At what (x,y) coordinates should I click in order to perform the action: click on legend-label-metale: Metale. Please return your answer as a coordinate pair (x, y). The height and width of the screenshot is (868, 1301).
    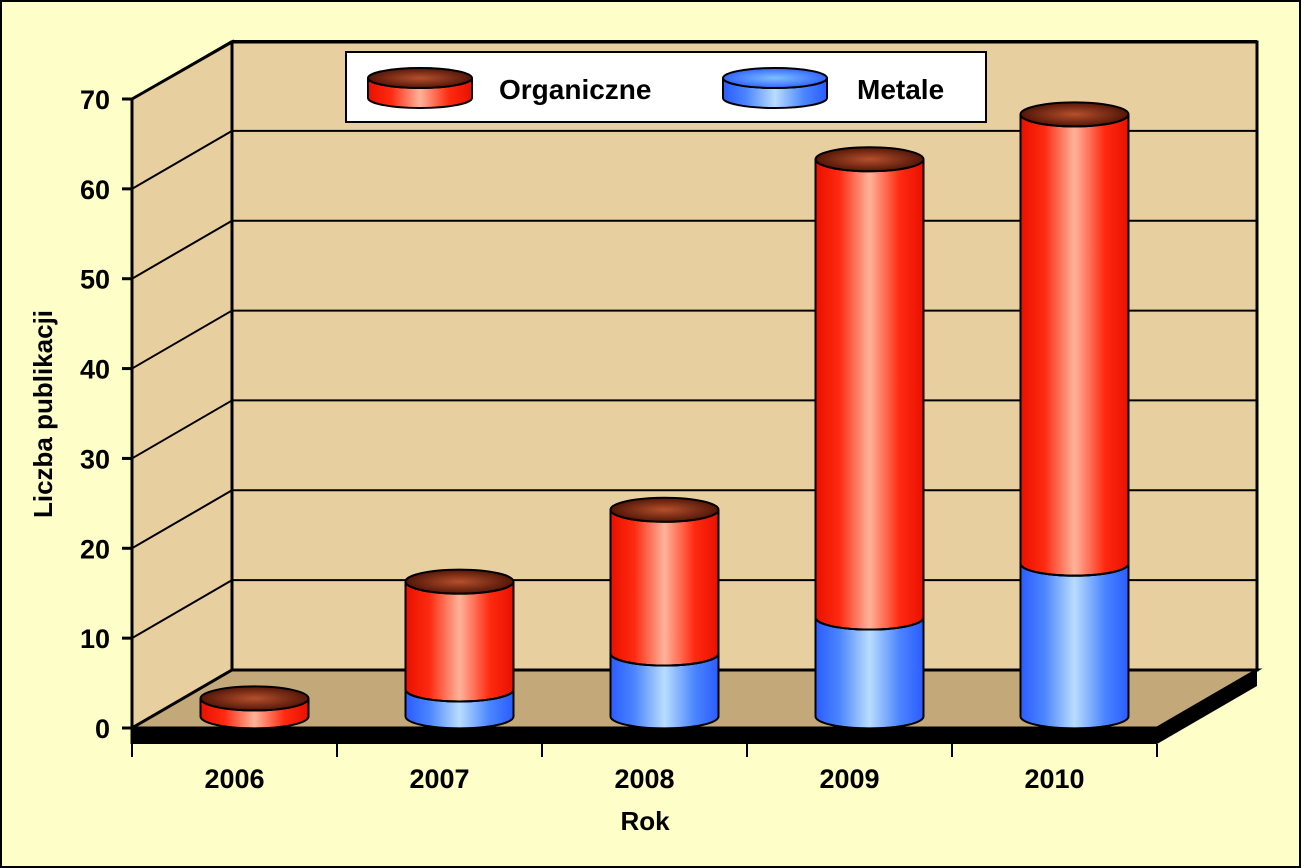
    Looking at the image, I should click on (900, 89).